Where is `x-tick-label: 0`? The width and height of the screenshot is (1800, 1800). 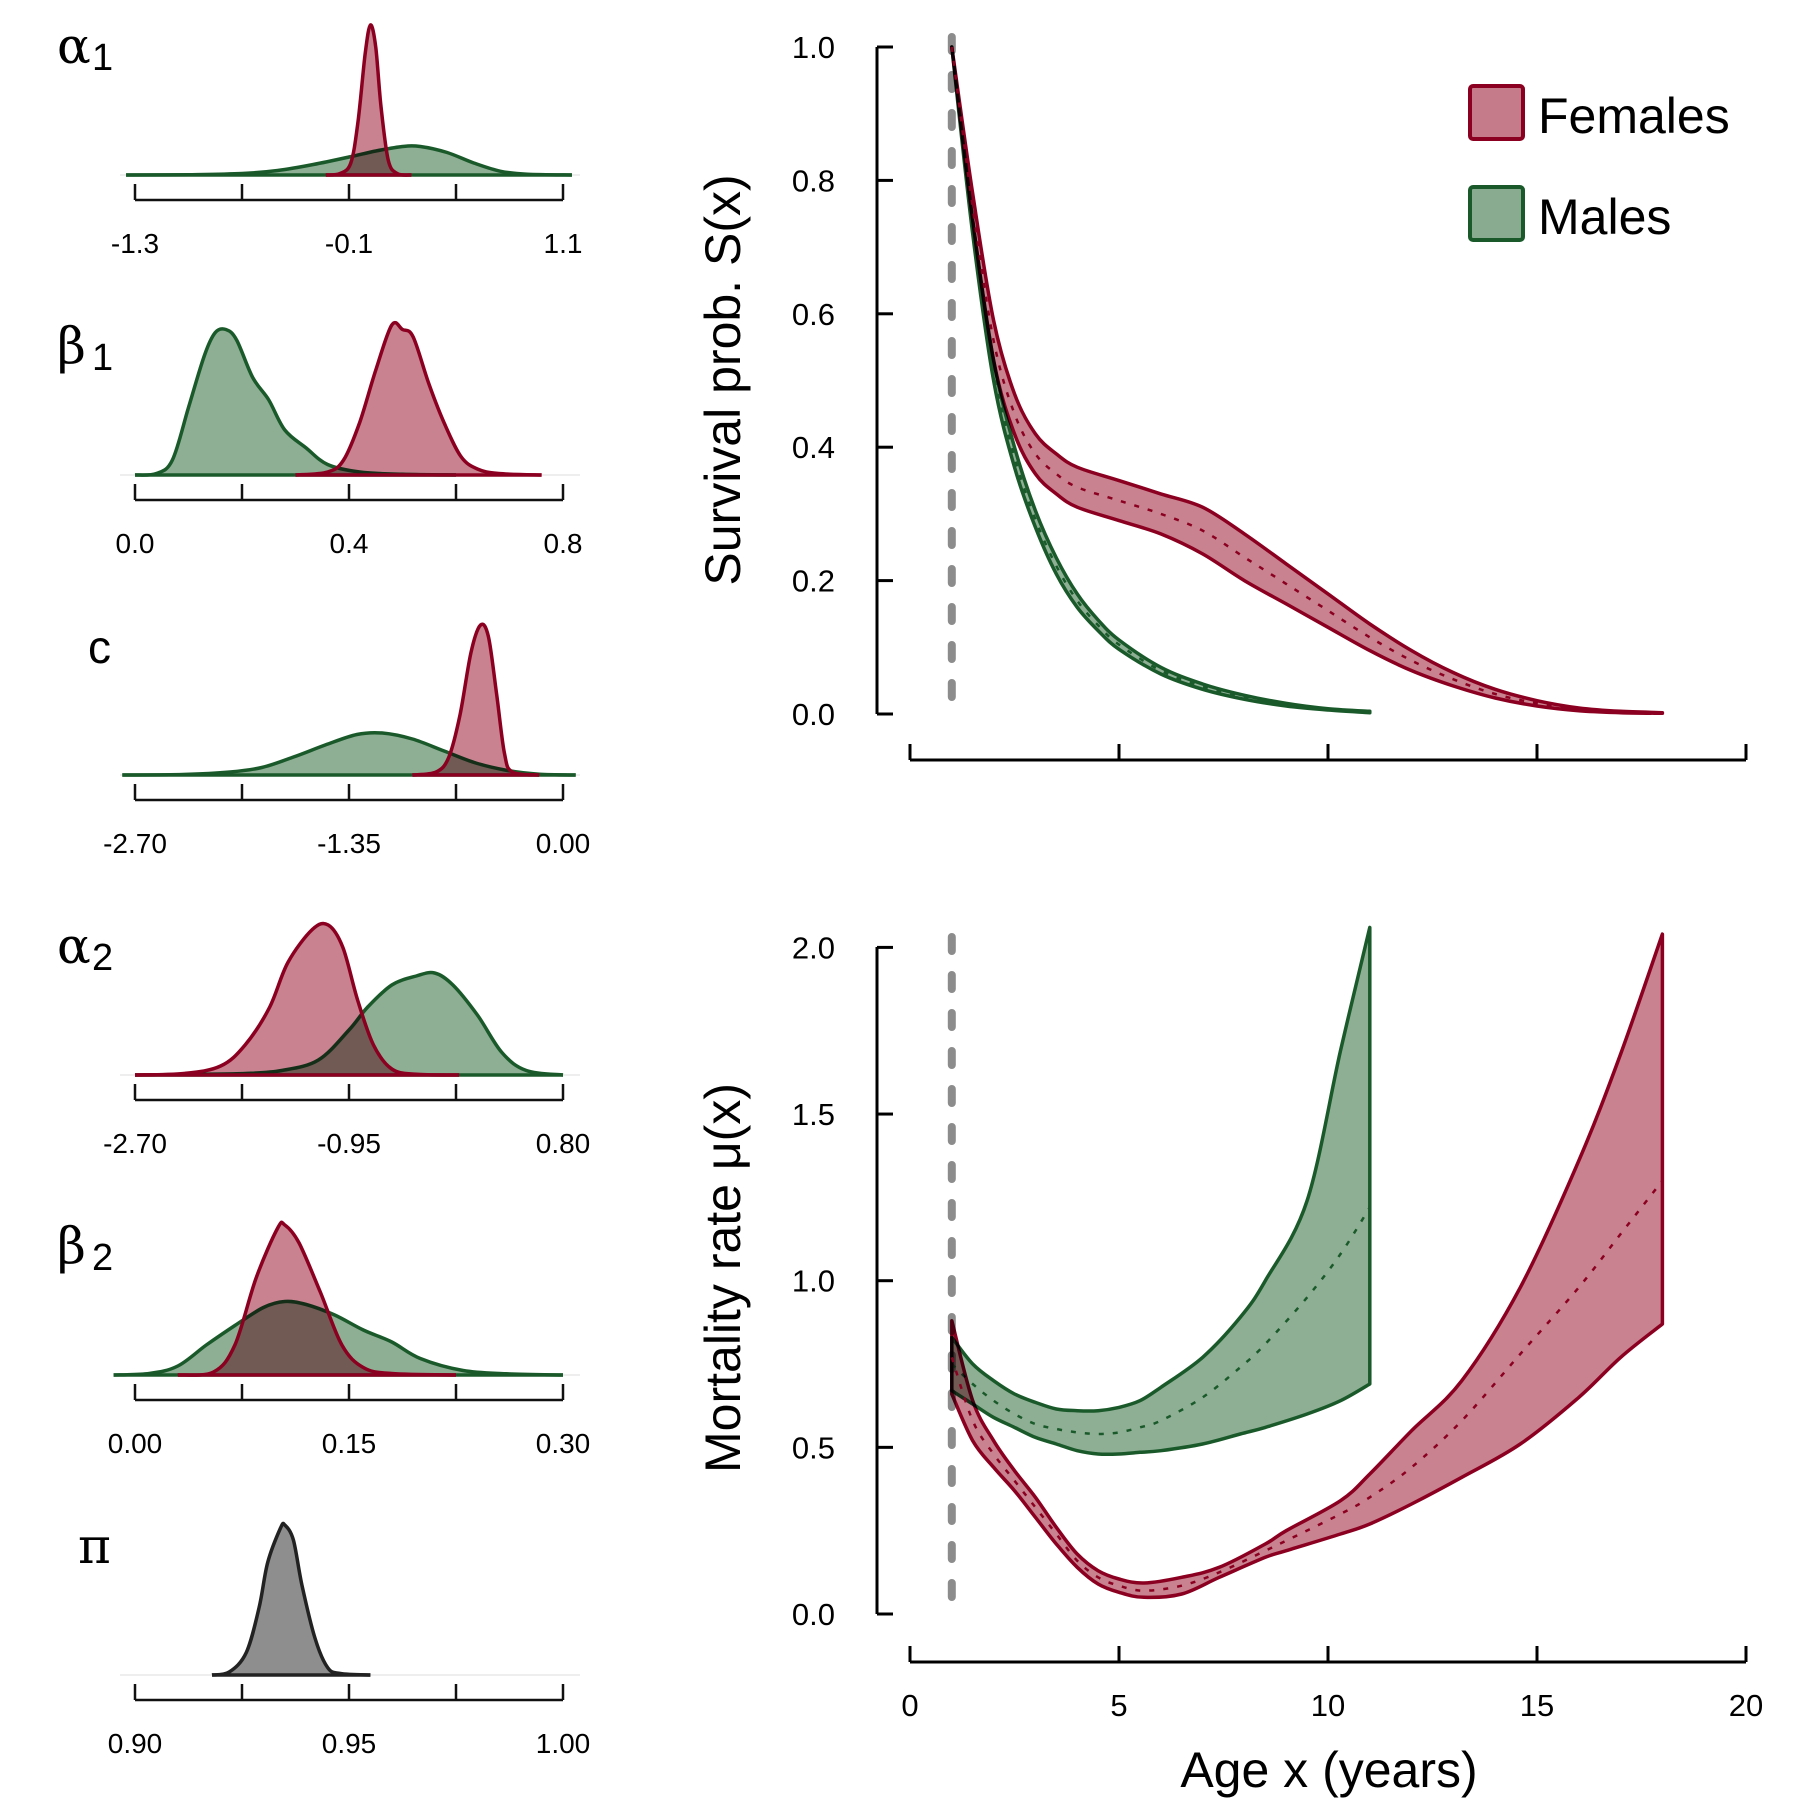 x-tick-label: 0 is located at coordinates (909, 1705).